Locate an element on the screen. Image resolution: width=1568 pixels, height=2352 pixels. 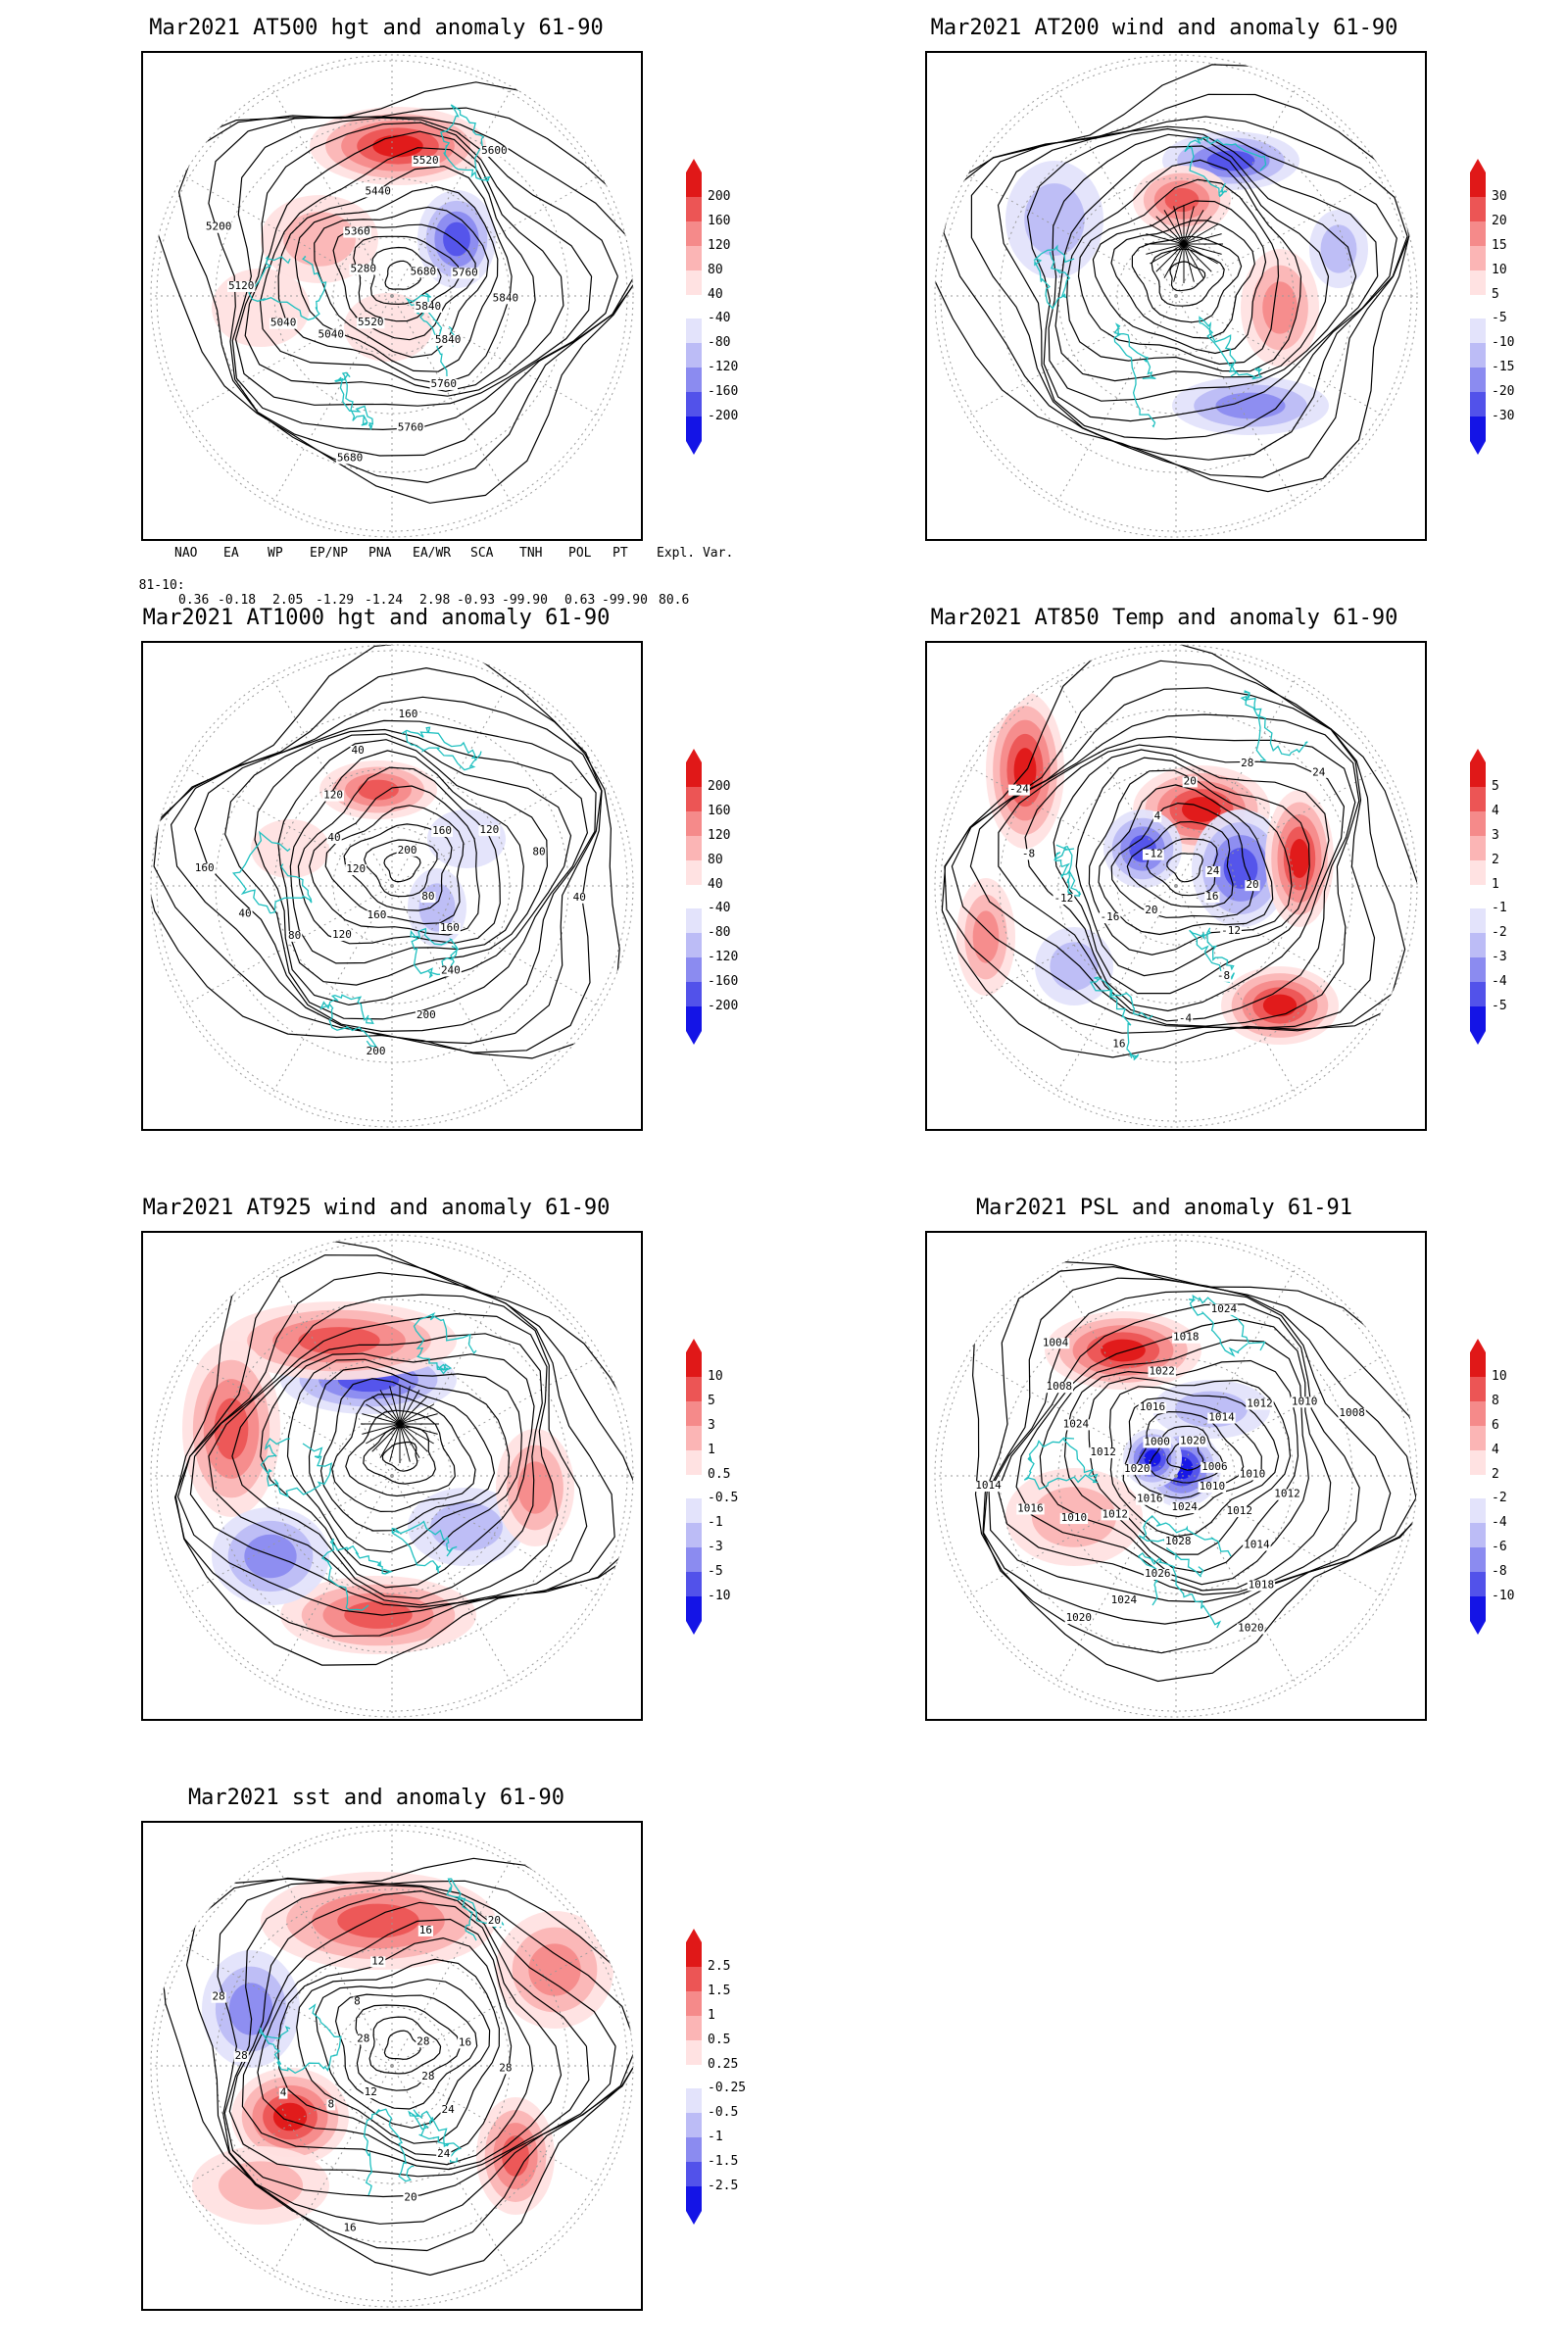
colorbar-label: -0.5 is located at coordinates (723, 2113).